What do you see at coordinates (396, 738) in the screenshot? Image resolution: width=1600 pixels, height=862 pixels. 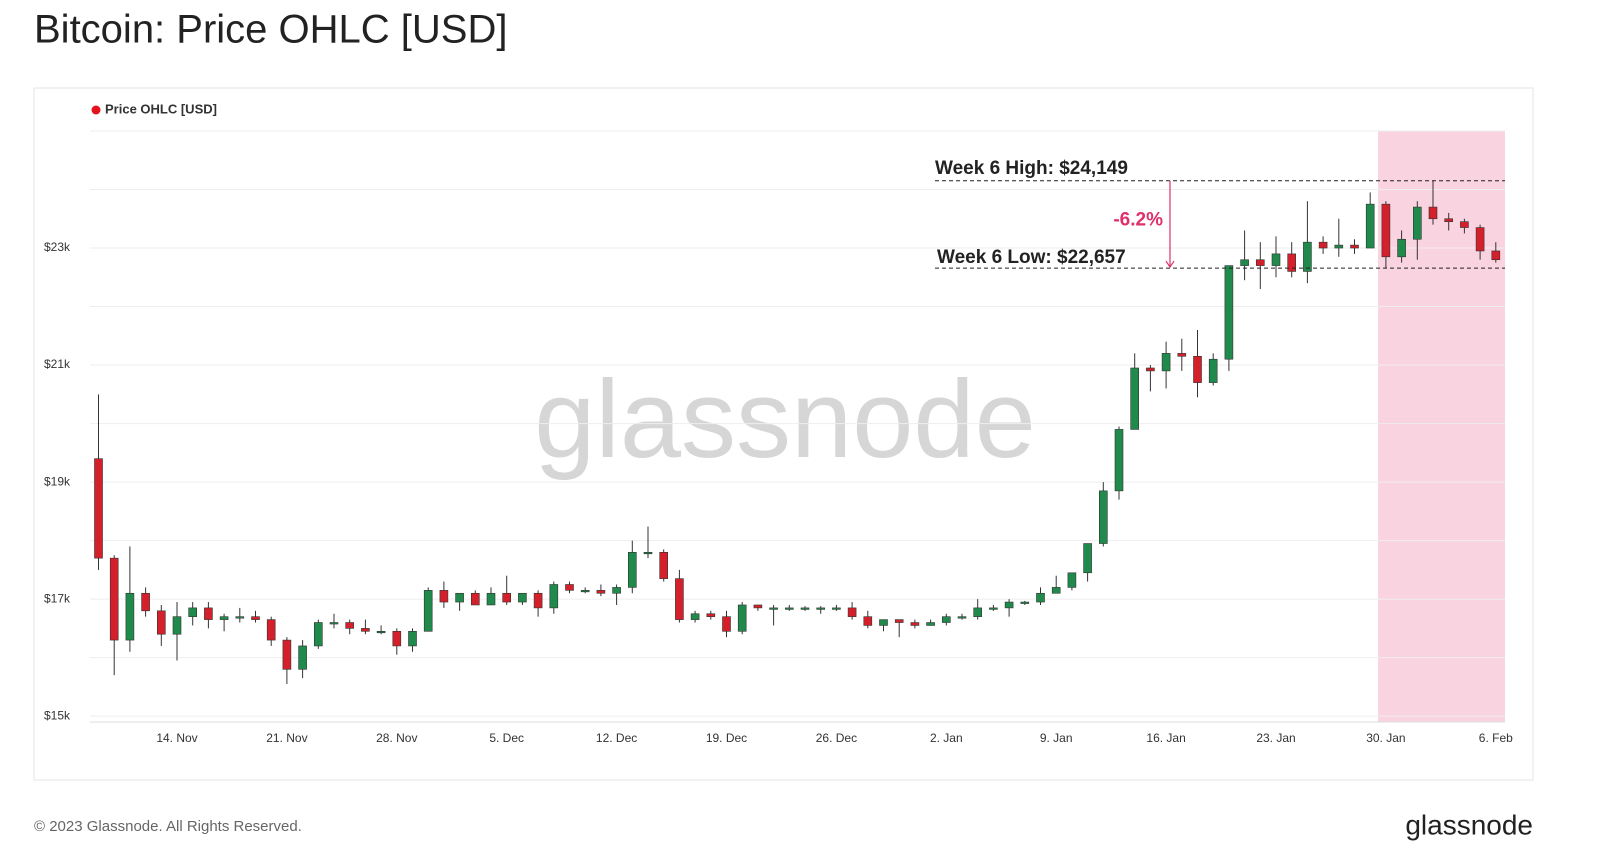 I see `x-tick-label: 28. Nov` at bounding box center [396, 738].